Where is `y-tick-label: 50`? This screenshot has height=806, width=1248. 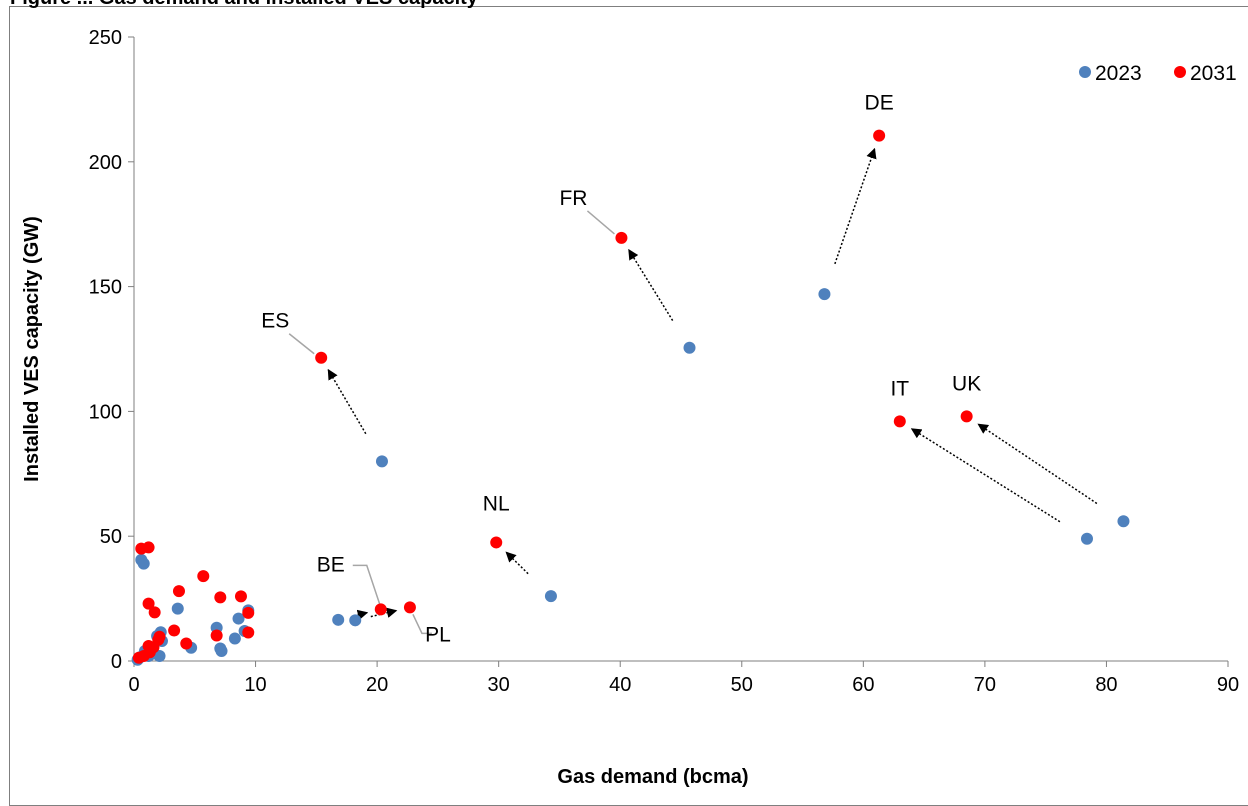
y-tick-label: 50 is located at coordinates (111, 537).